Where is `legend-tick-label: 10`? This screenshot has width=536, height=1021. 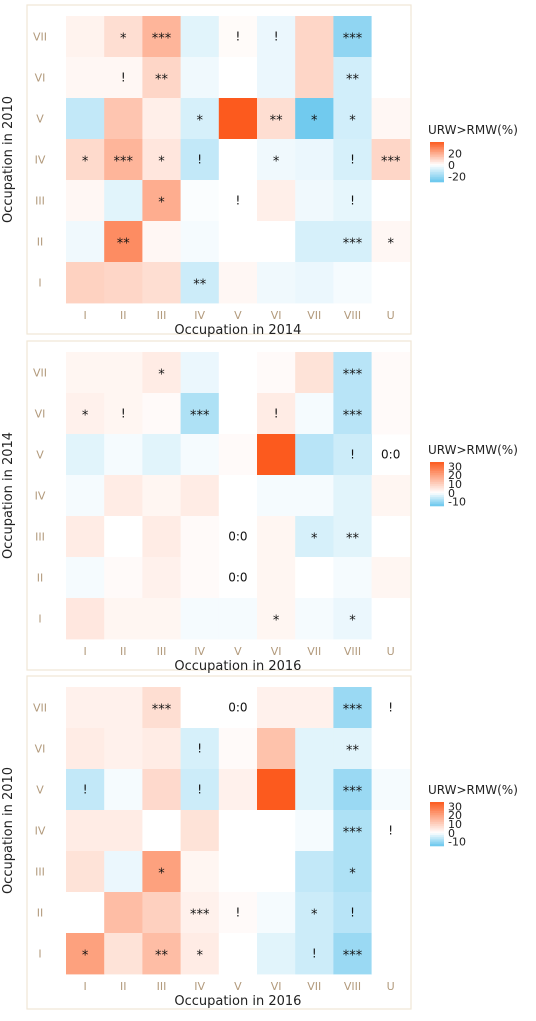
legend-tick-label: 10 is located at coordinates (455, 484).